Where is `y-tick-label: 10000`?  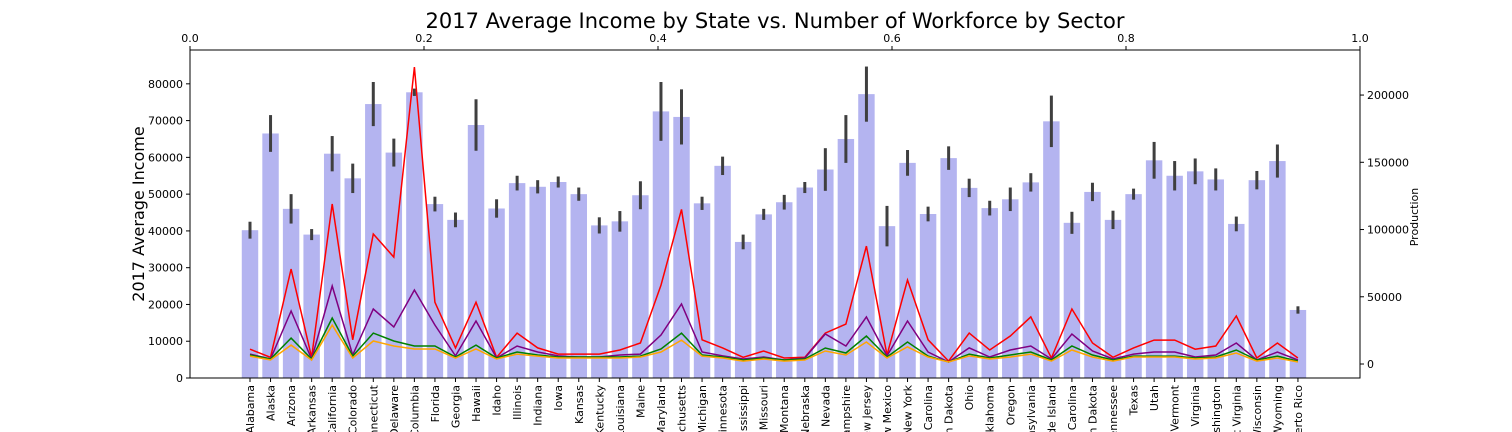
y-tick-label: 10000 is located at coordinates (165, 341).